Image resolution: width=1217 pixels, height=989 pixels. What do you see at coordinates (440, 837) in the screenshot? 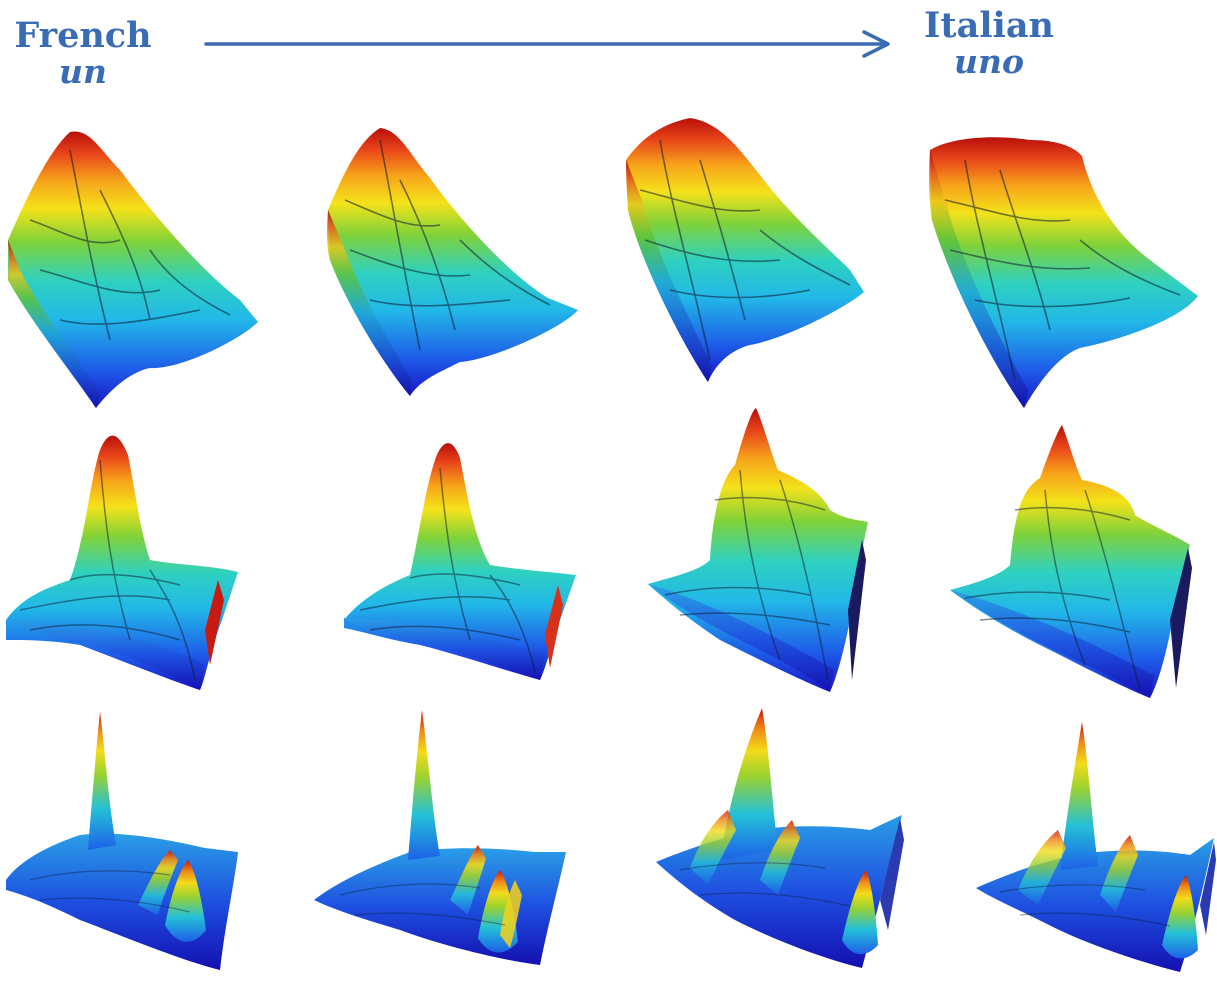
I see `surface-row3-col2` at bounding box center [440, 837].